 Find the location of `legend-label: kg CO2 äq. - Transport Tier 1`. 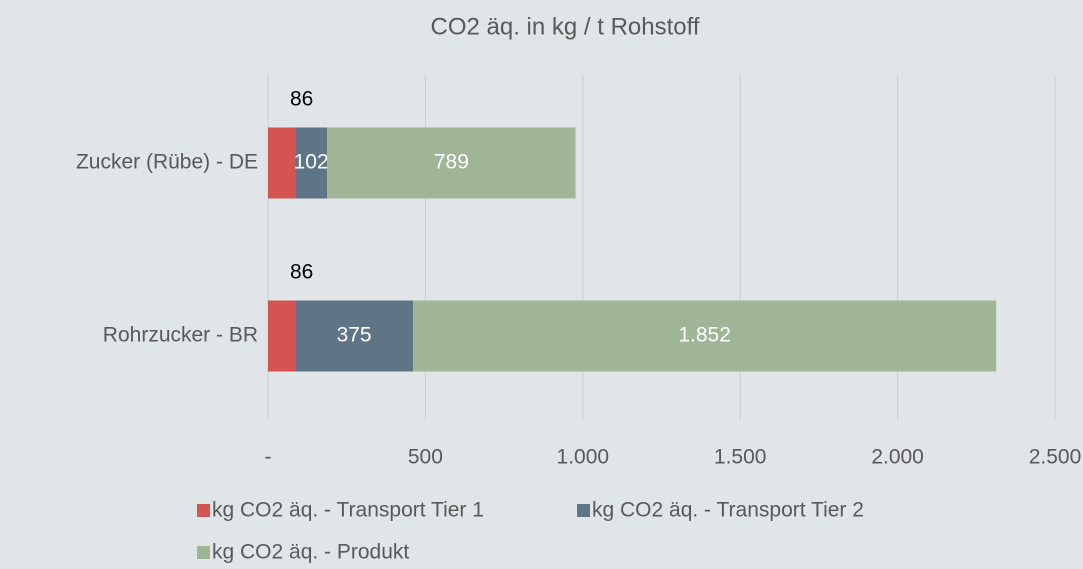

legend-label: kg CO2 äq. - Transport Tier 1 is located at coordinates (348, 510).